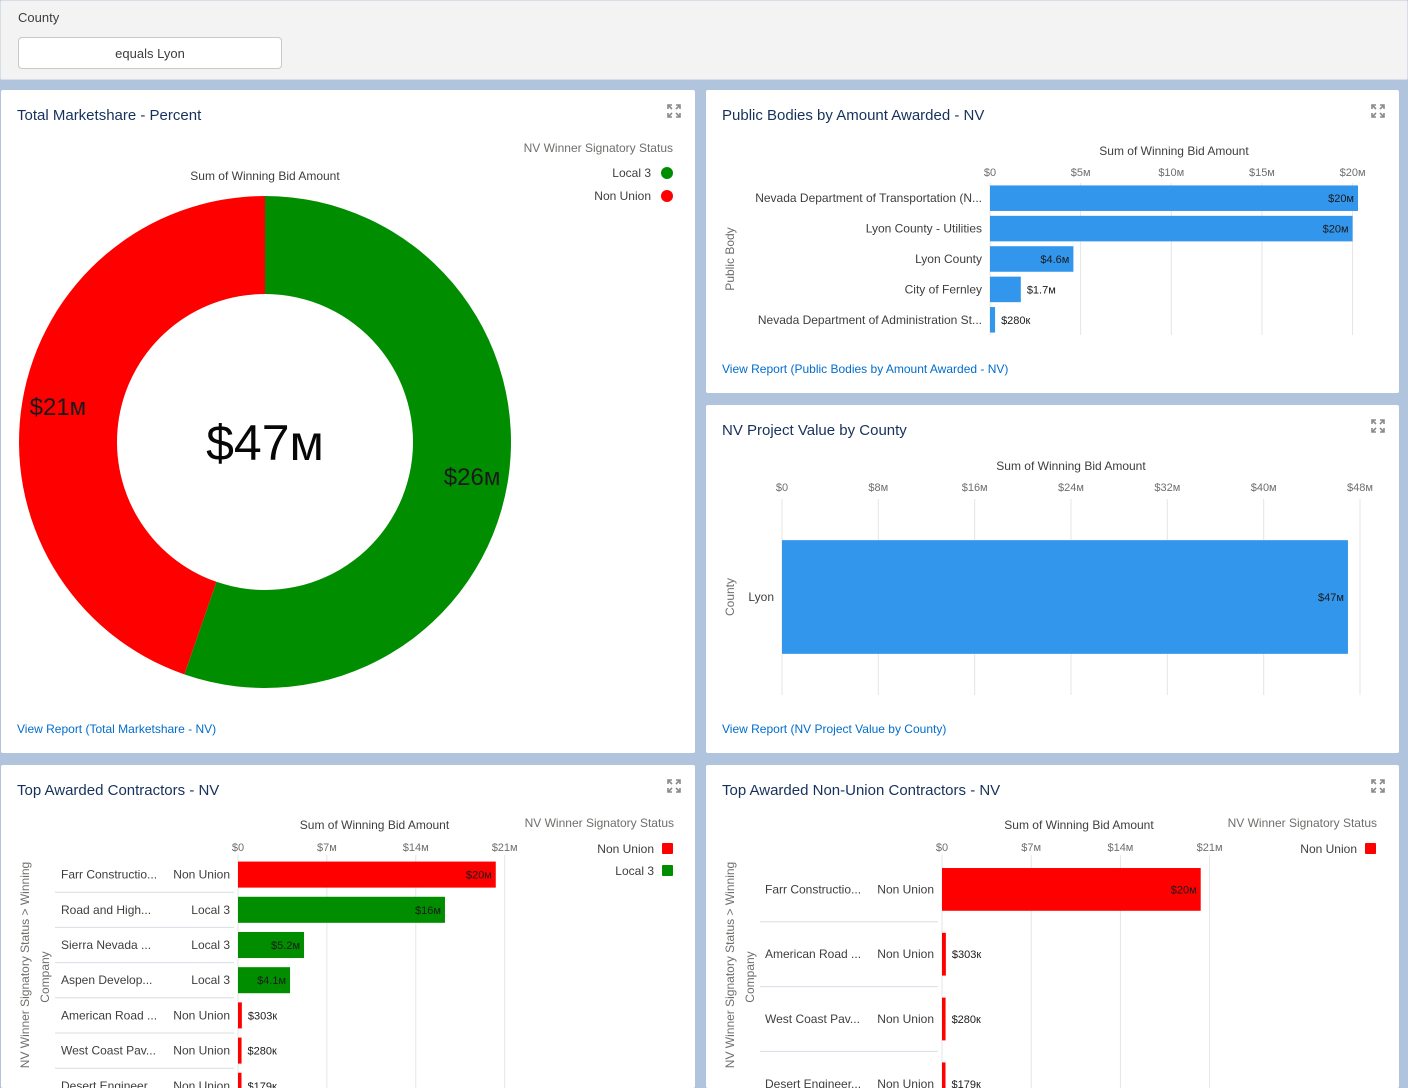  I want to click on value-label: $47м, so click(1331, 598).